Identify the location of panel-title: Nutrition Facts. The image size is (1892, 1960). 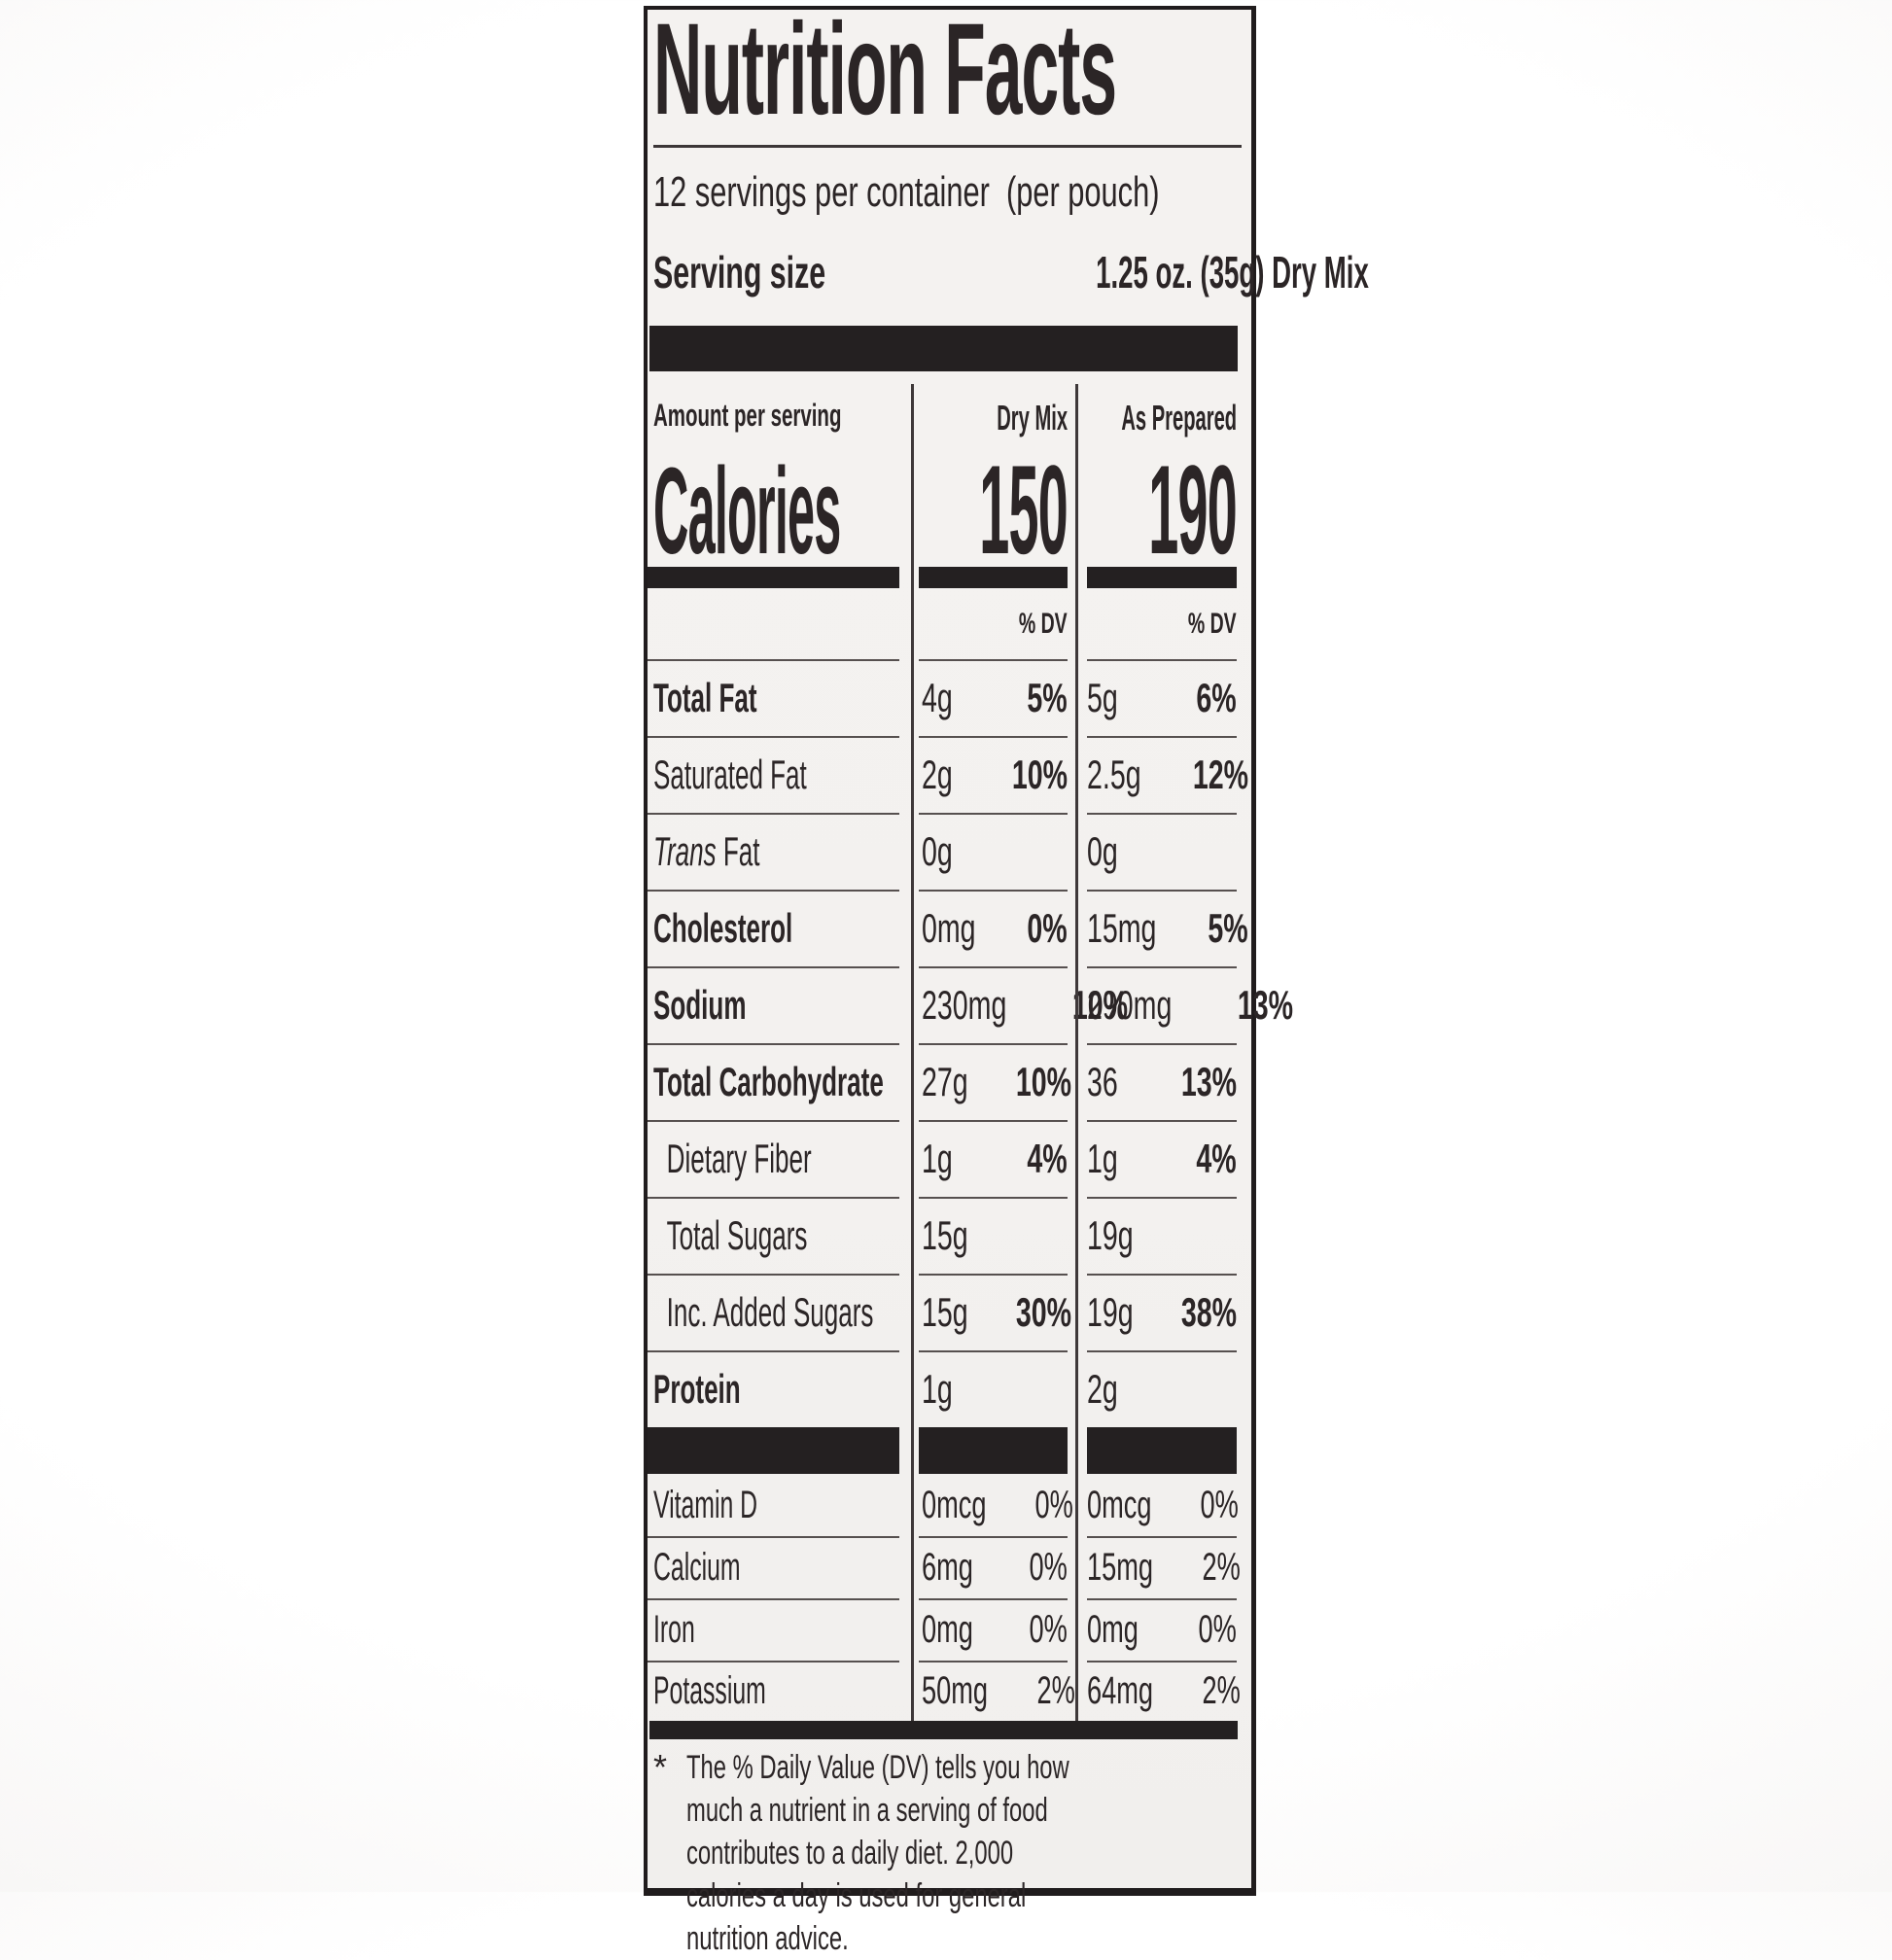
(885, 71).